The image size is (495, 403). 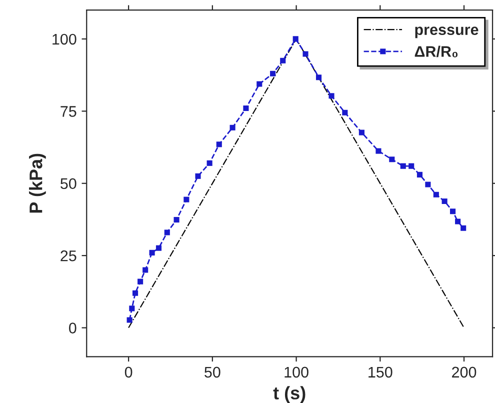 I want to click on y-axis-title: P (kPa), so click(x=37, y=183).